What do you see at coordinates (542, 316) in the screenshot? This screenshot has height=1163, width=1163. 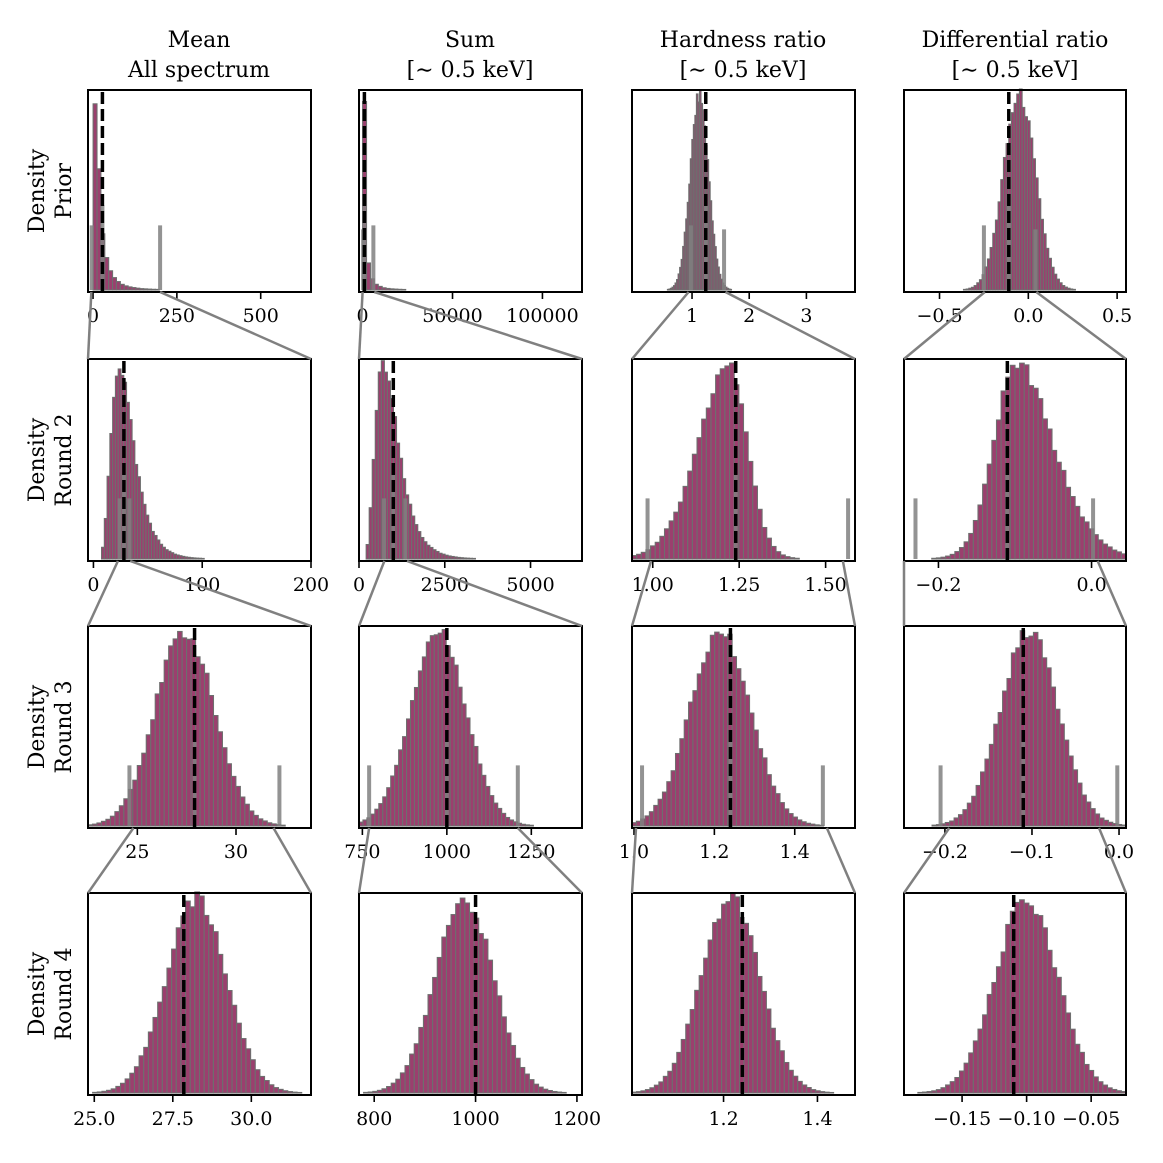 I see `x-tick-label: 100000` at bounding box center [542, 316].